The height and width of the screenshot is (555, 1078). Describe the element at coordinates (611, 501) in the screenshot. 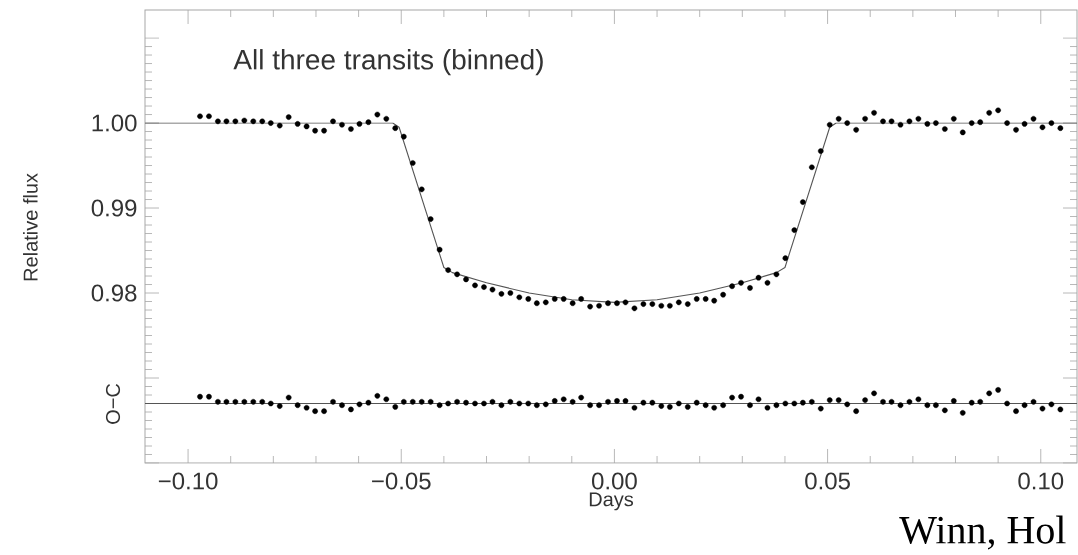

I see `x-axis-title: Days` at that location.